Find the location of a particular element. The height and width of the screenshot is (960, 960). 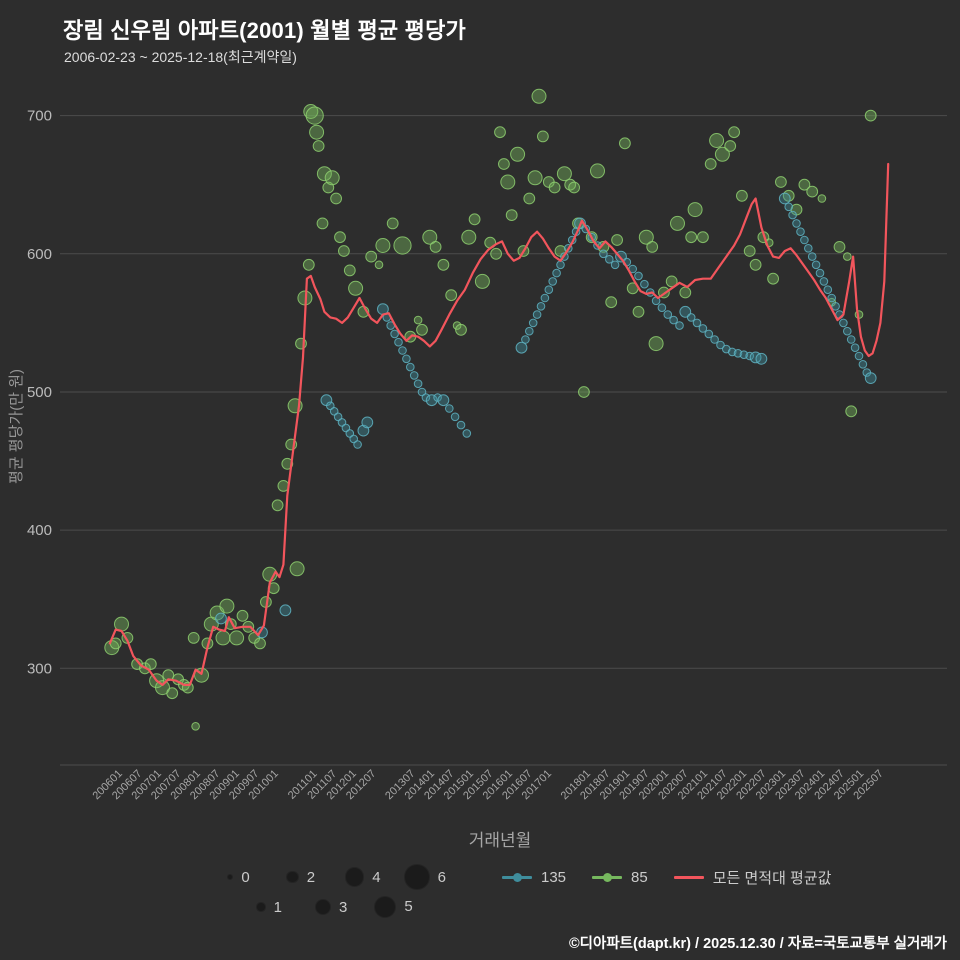

legend-series-135: 135 is located at coordinates (534, 877).